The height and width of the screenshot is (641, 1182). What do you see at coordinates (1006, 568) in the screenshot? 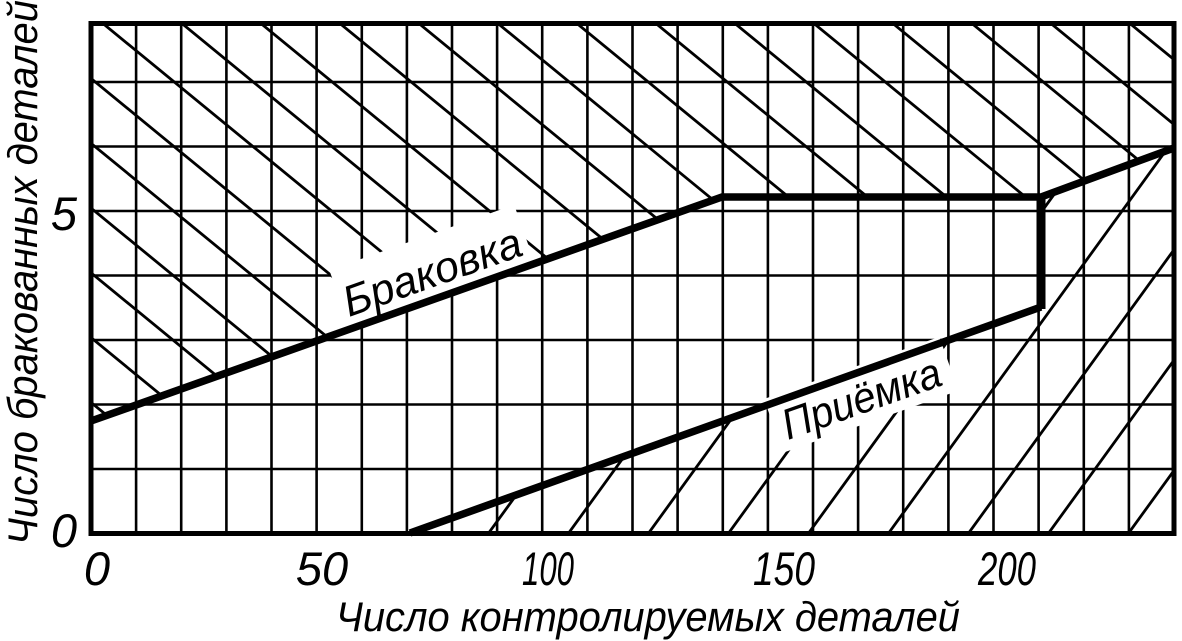
I see `svg-text: 200` at bounding box center [1006, 568].